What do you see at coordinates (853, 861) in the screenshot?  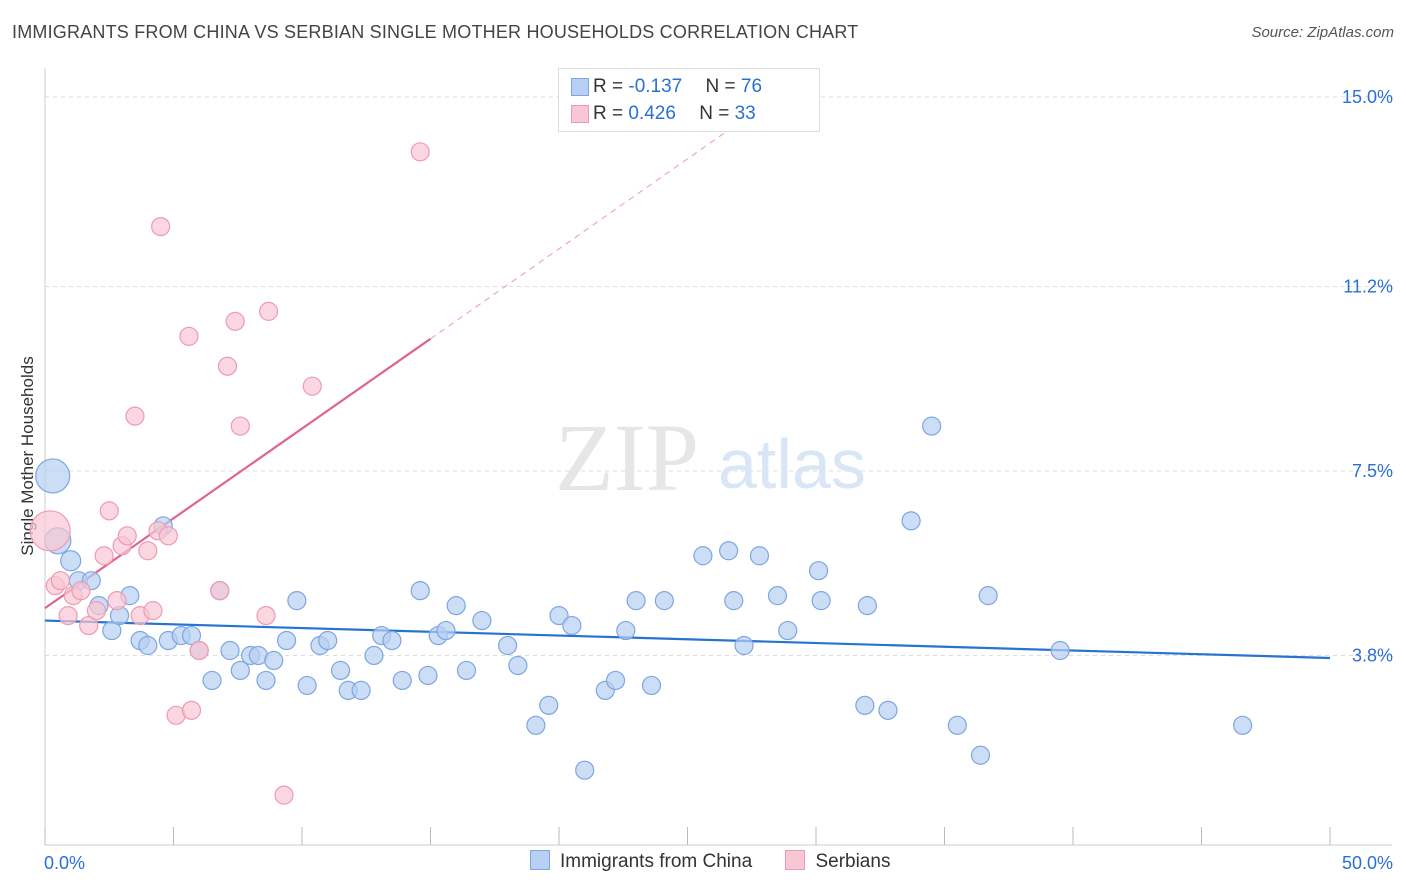 I see `legend-label-serbians: Serbians` at bounding box center [853, 861].